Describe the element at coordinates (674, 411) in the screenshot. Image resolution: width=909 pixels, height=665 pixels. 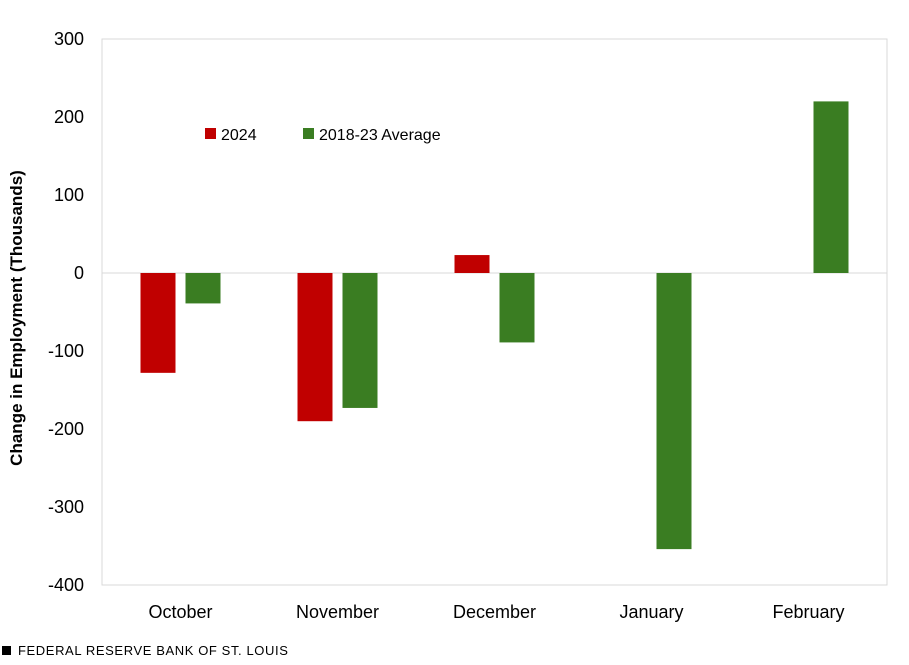
I see `bar-january-series-average` at that location.